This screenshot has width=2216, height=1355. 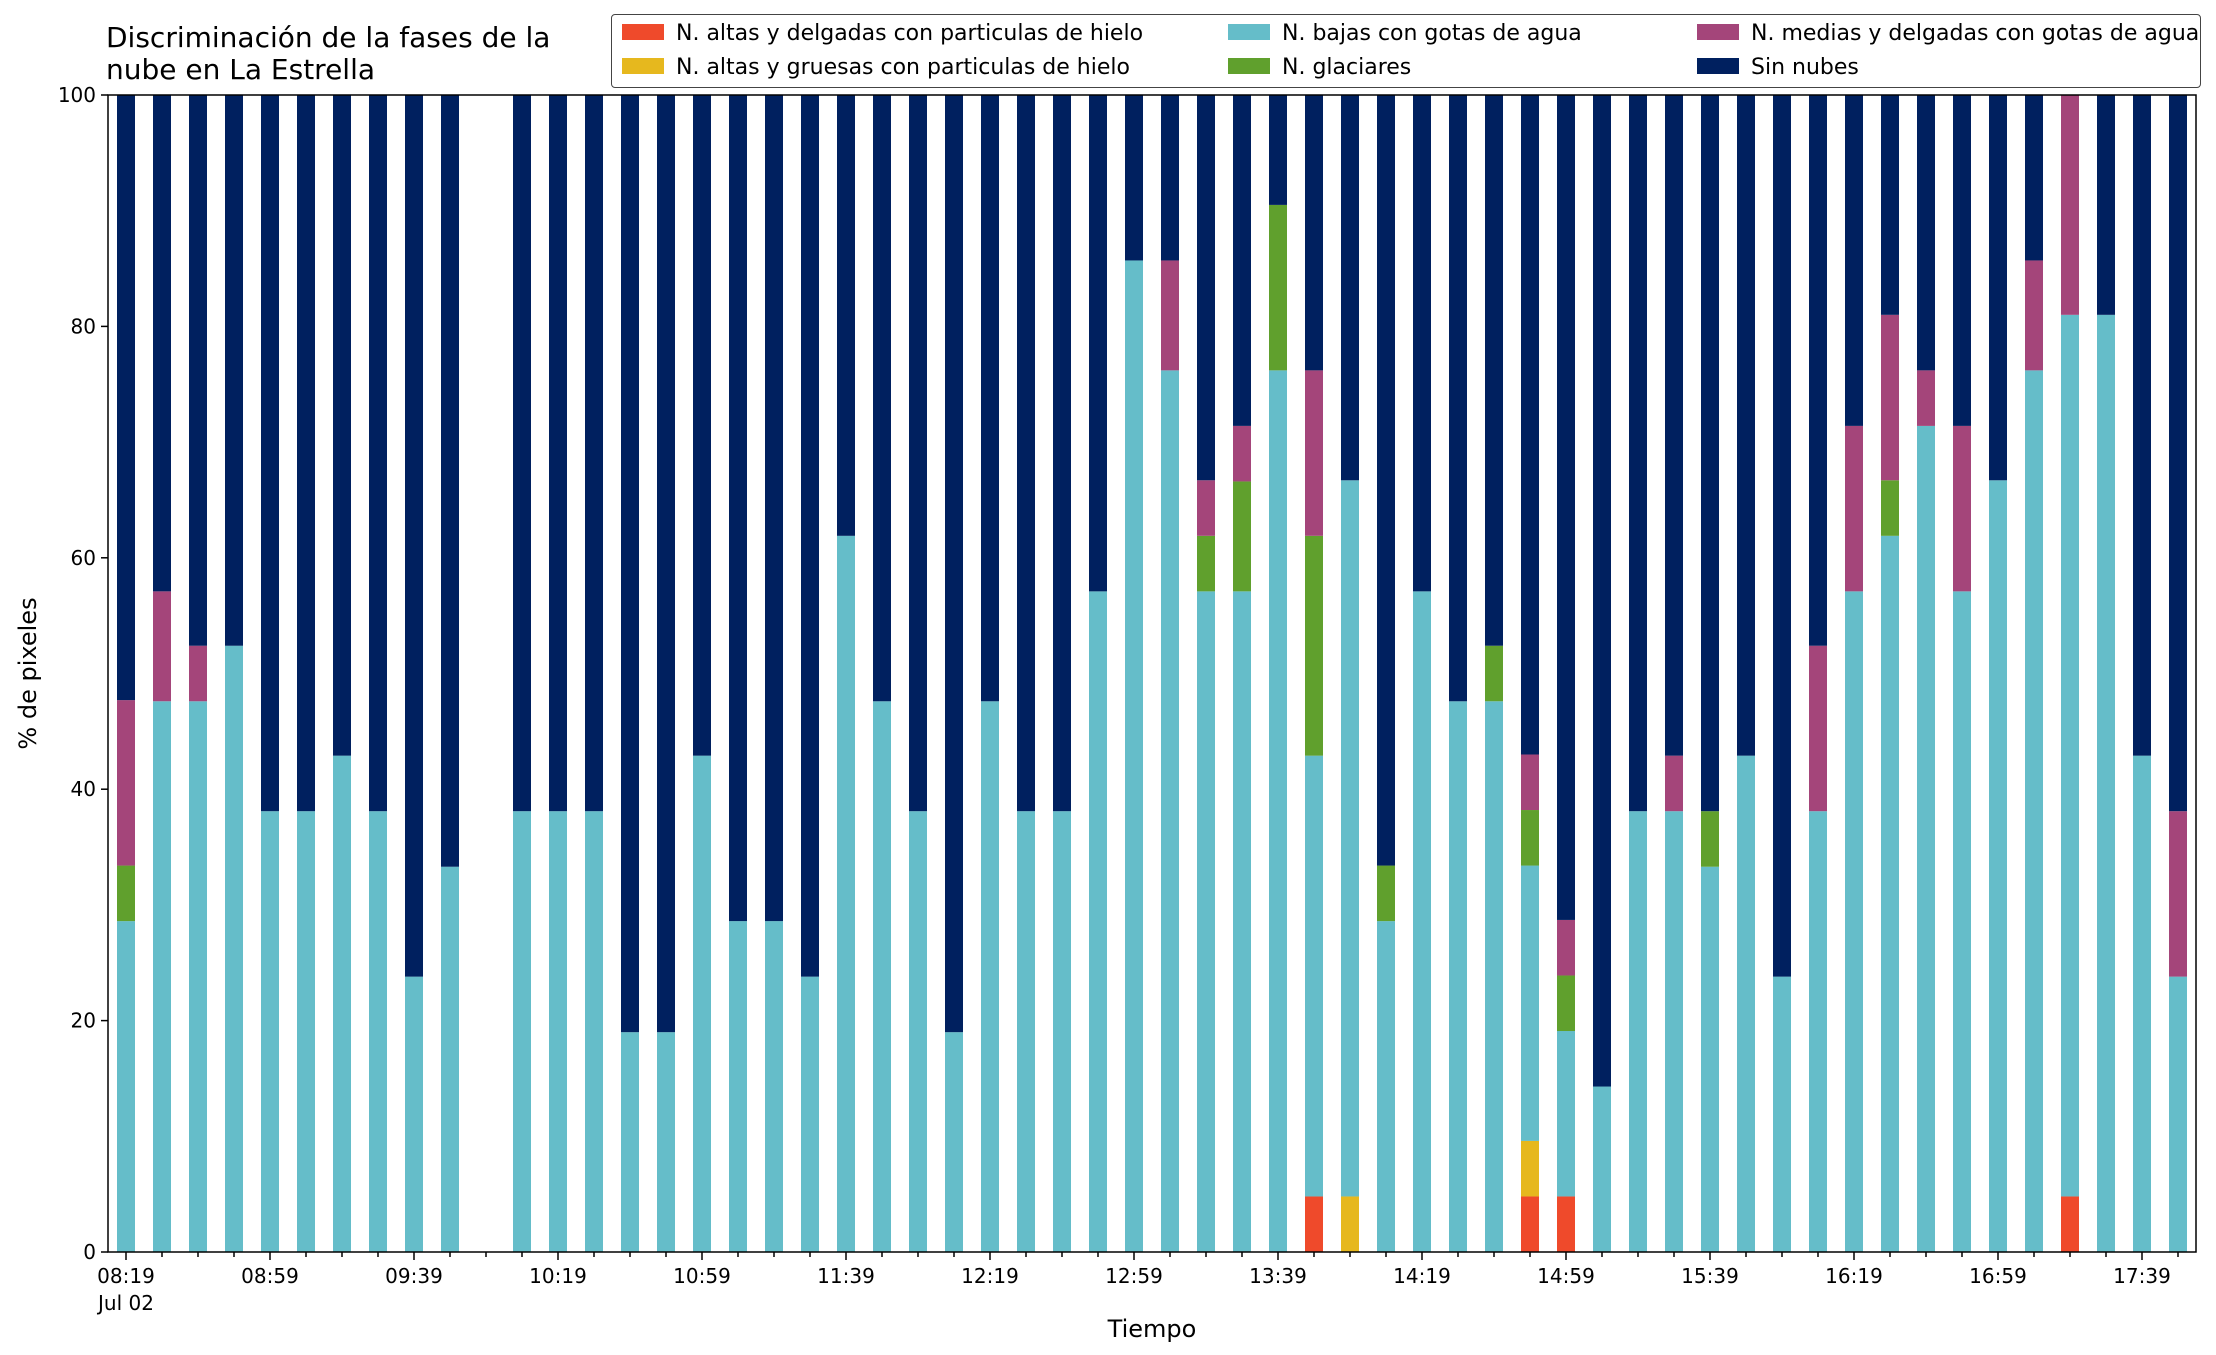 What do you see at coordinates (1432, 33) in the screenshot?
I see `legend-label: N. bajas con gotas de agua` at bounding box center [1432, 33].